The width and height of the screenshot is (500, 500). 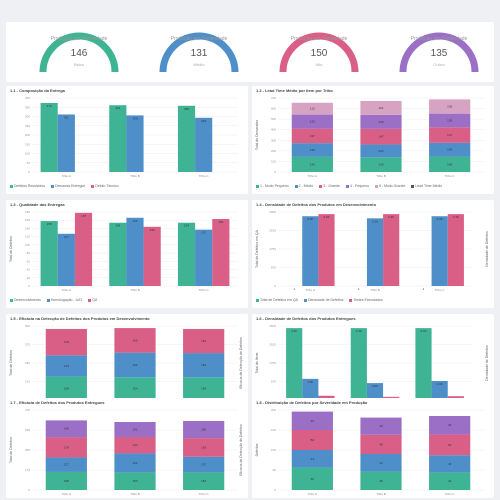 What do you see at coordinates (25, 300) in the screenshot?
I see `legend-item: Desenvolvimento` at bounding box center [25, 300].